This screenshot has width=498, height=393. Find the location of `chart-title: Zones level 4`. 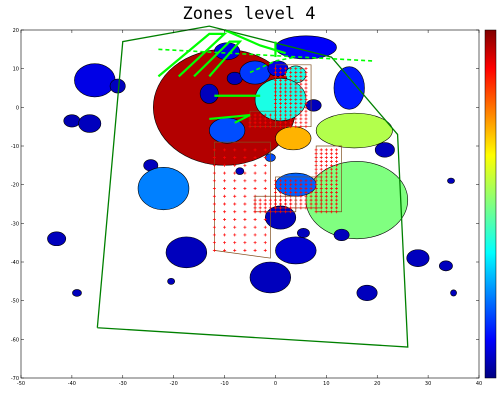

chart-title: Zones level 4 is located at coordinates (248, 14).